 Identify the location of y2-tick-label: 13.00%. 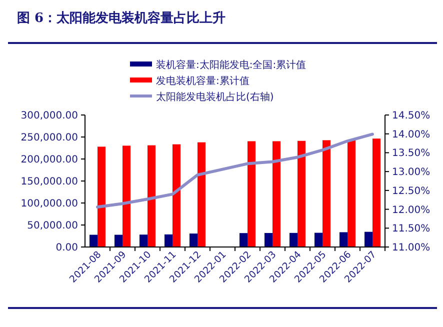
(411, 172).